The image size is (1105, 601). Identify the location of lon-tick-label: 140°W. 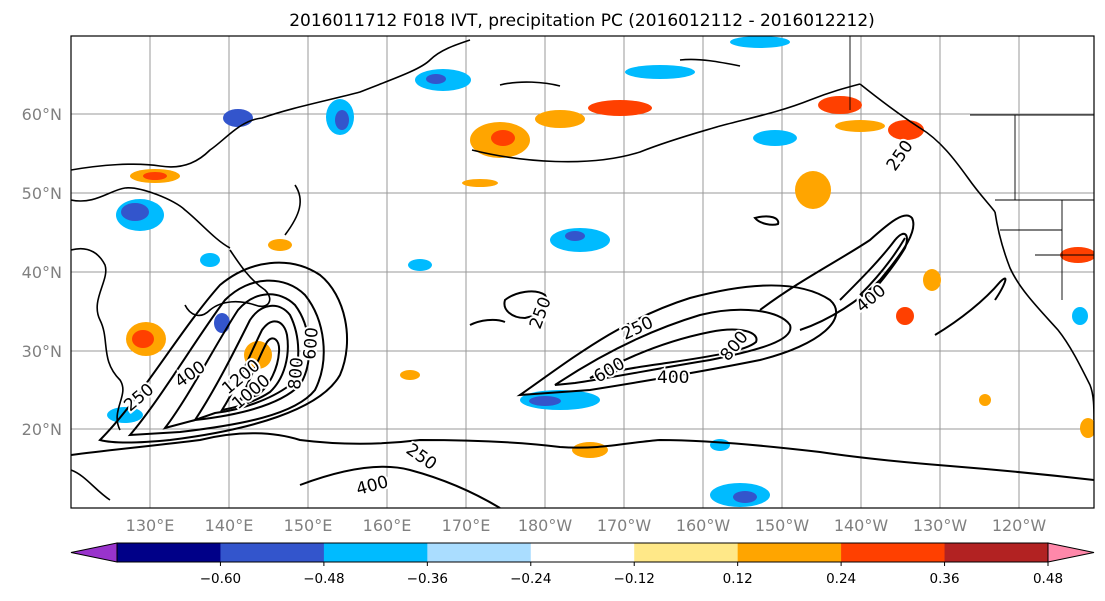
(861, 525).